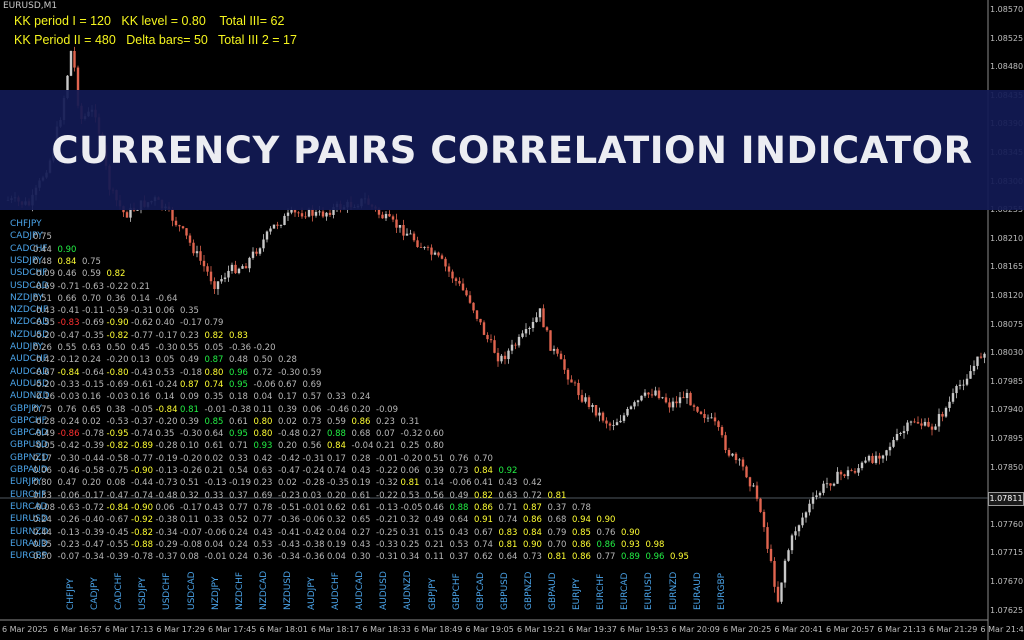  What do you see at coordinates (68, 507) in the screenshot?
I see `correlation-cell: -0.63` at bounding box center [68, 507].